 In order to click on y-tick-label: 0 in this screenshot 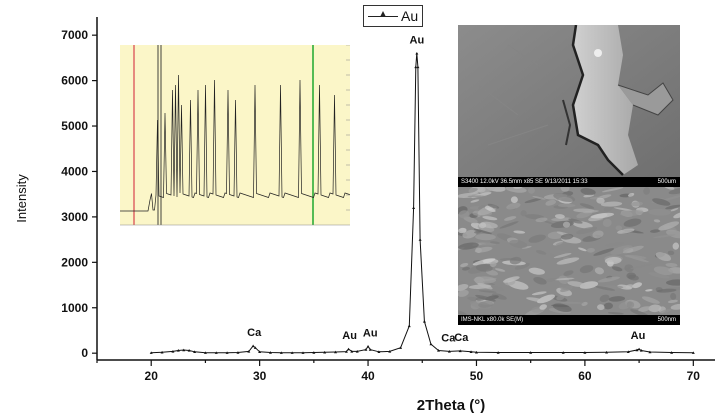, I will do `click(84, 353)`.